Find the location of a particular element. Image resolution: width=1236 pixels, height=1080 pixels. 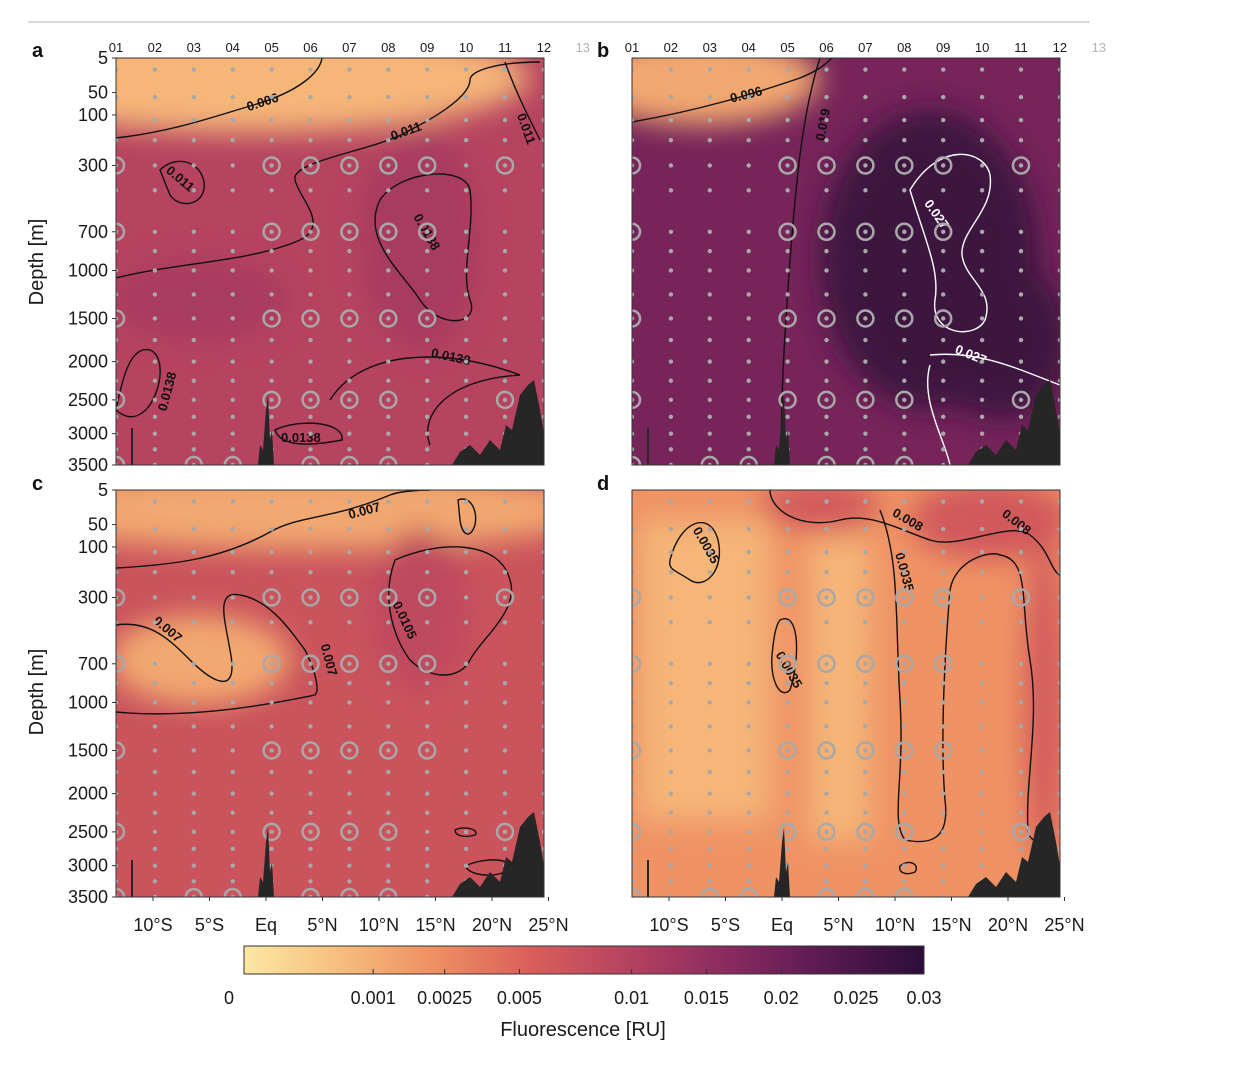

x-tick-label: 5°S is located at coordinates (209, 925).